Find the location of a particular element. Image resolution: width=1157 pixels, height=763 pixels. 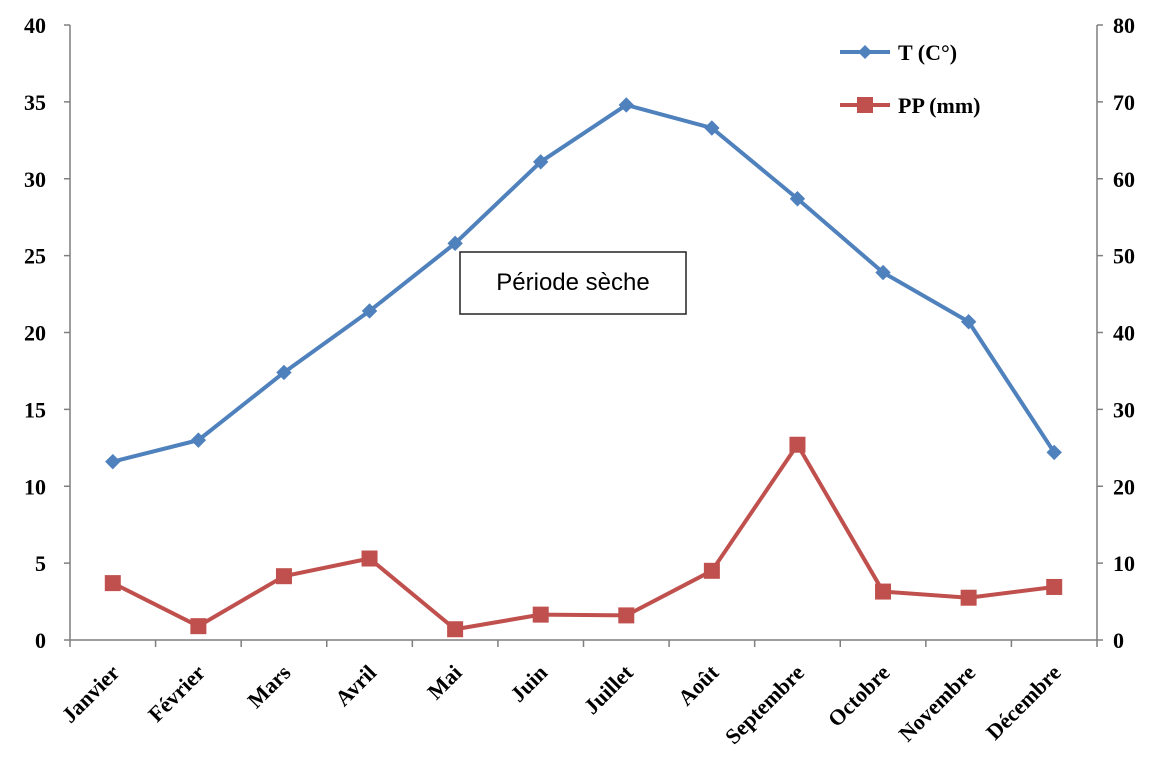

x-tick-label: Mars is located at coordinates (268, 686).